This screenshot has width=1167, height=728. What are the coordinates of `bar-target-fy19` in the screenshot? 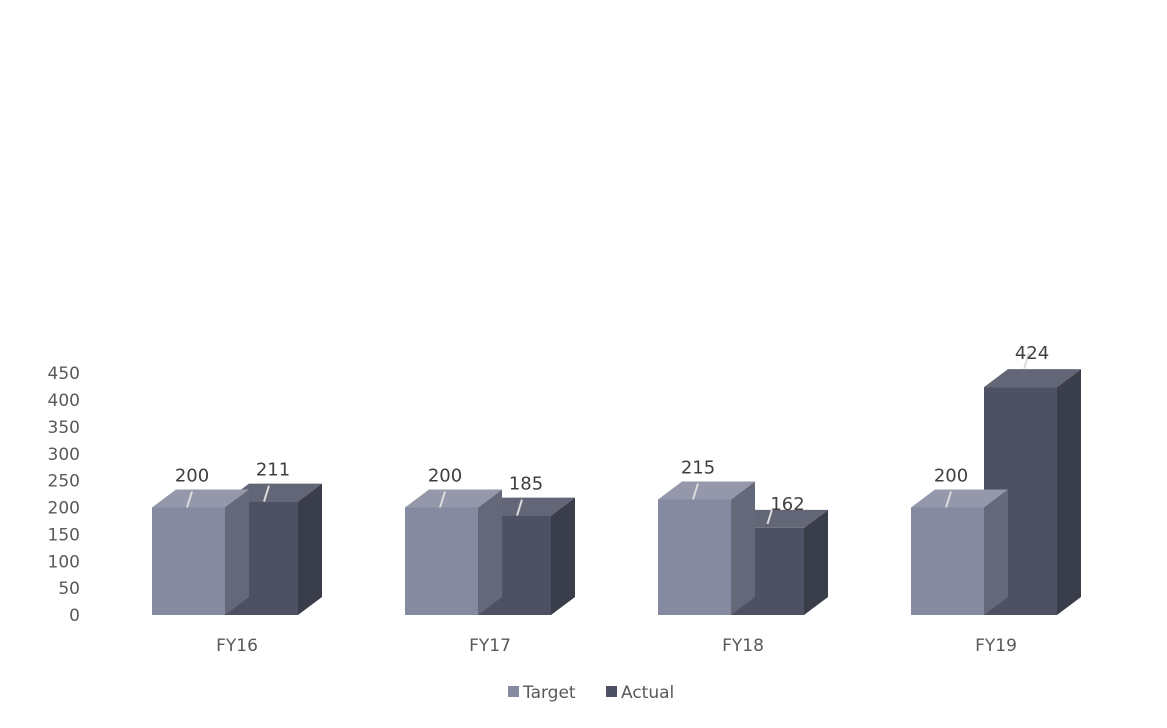 It's located at (959, 552).